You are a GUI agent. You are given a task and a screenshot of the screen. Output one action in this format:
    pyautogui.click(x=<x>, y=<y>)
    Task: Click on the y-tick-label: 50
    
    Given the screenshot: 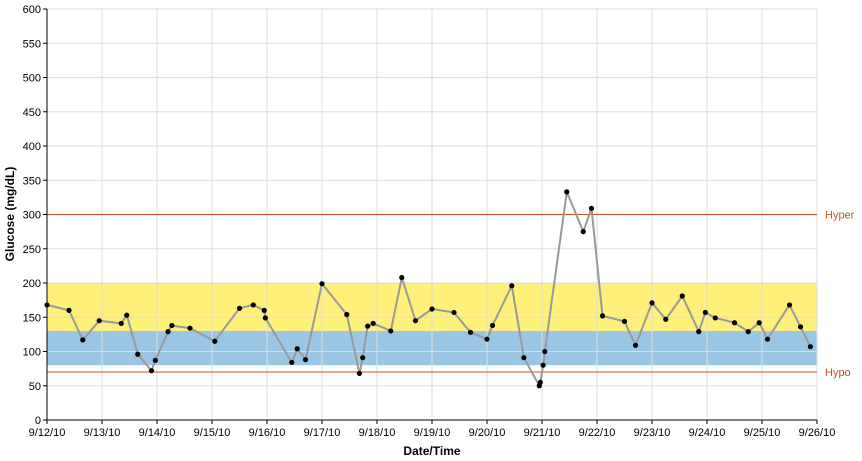 What is the action you would take?
    pyautogui.click(x=35, y=387)
    